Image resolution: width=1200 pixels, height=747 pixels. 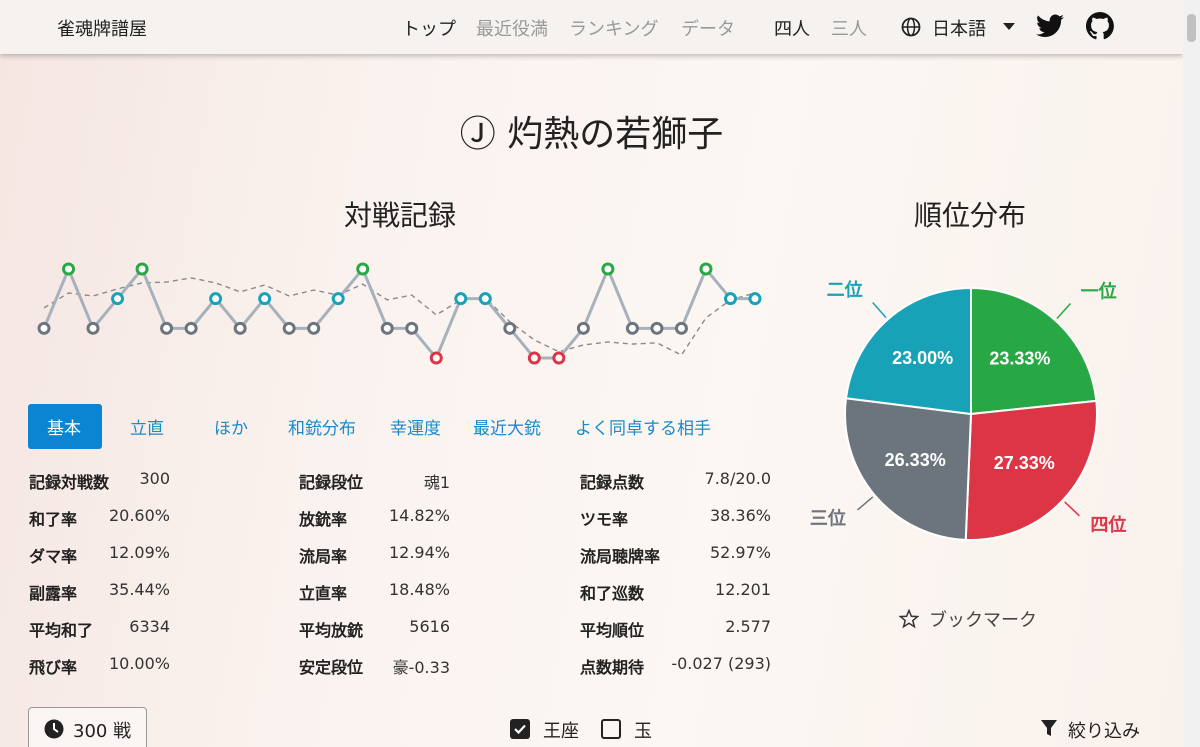 I want to click on language: 日本語, so click(x=959, y=29).